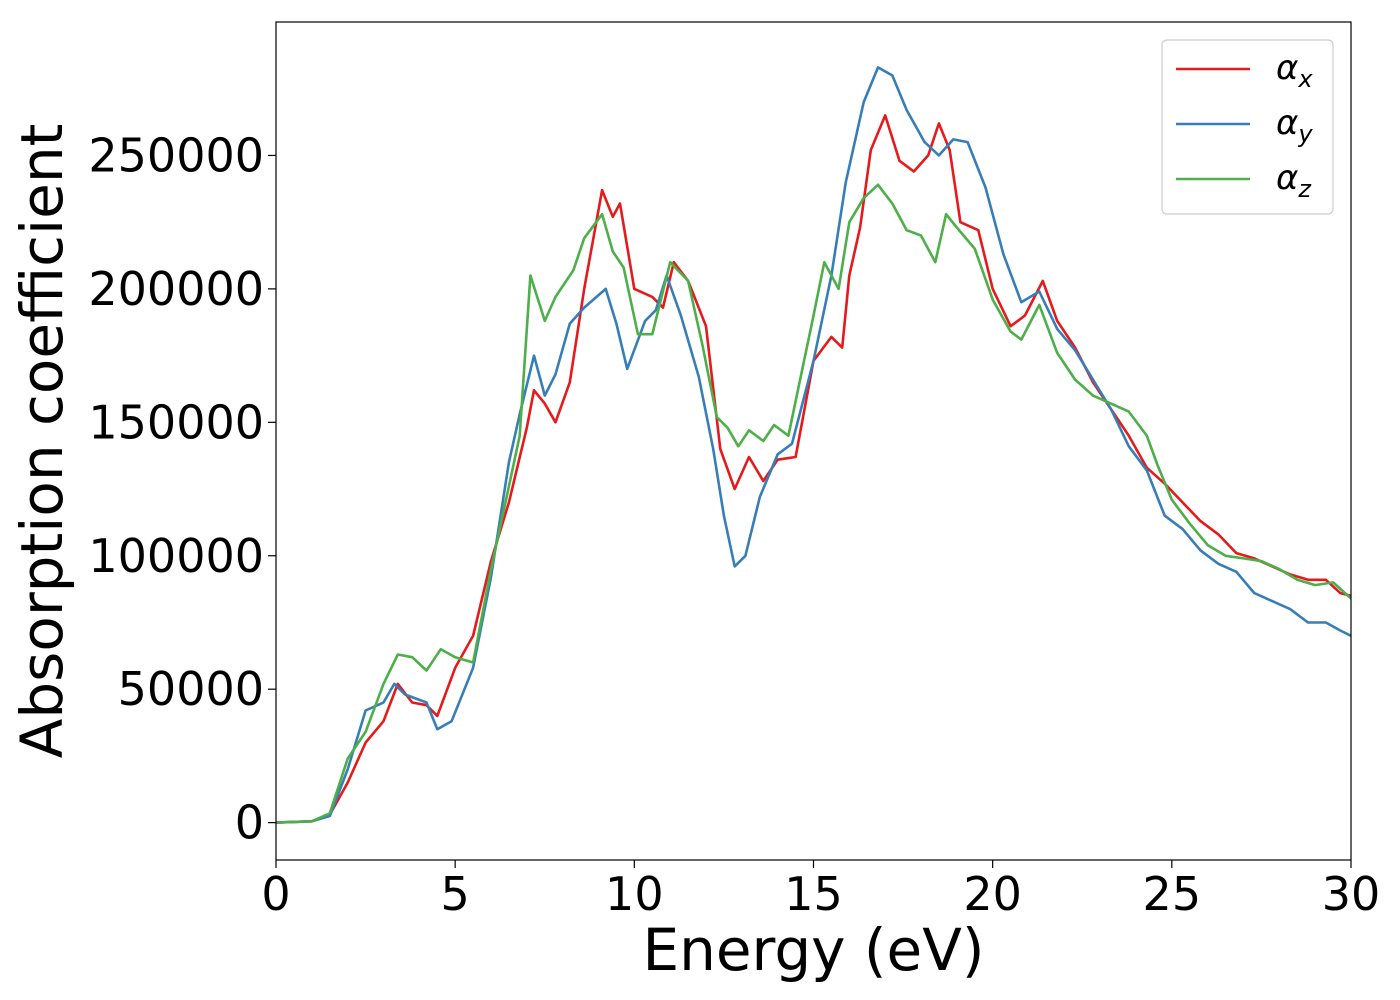  I want to click on x-tick-label: 25, so click(1172, 894).